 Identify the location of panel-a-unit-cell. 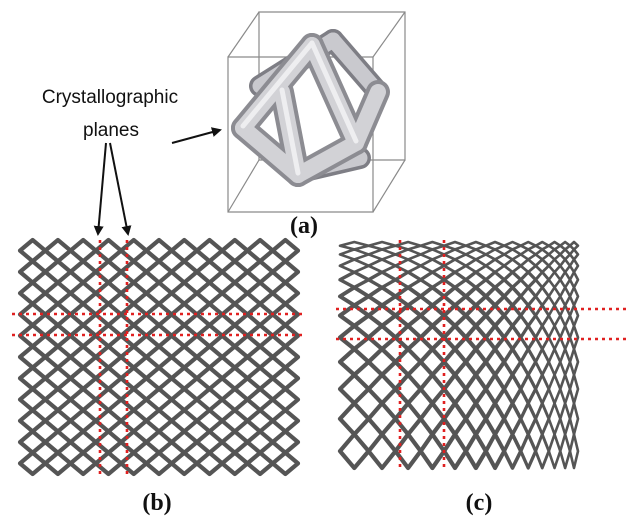
(316, 112).